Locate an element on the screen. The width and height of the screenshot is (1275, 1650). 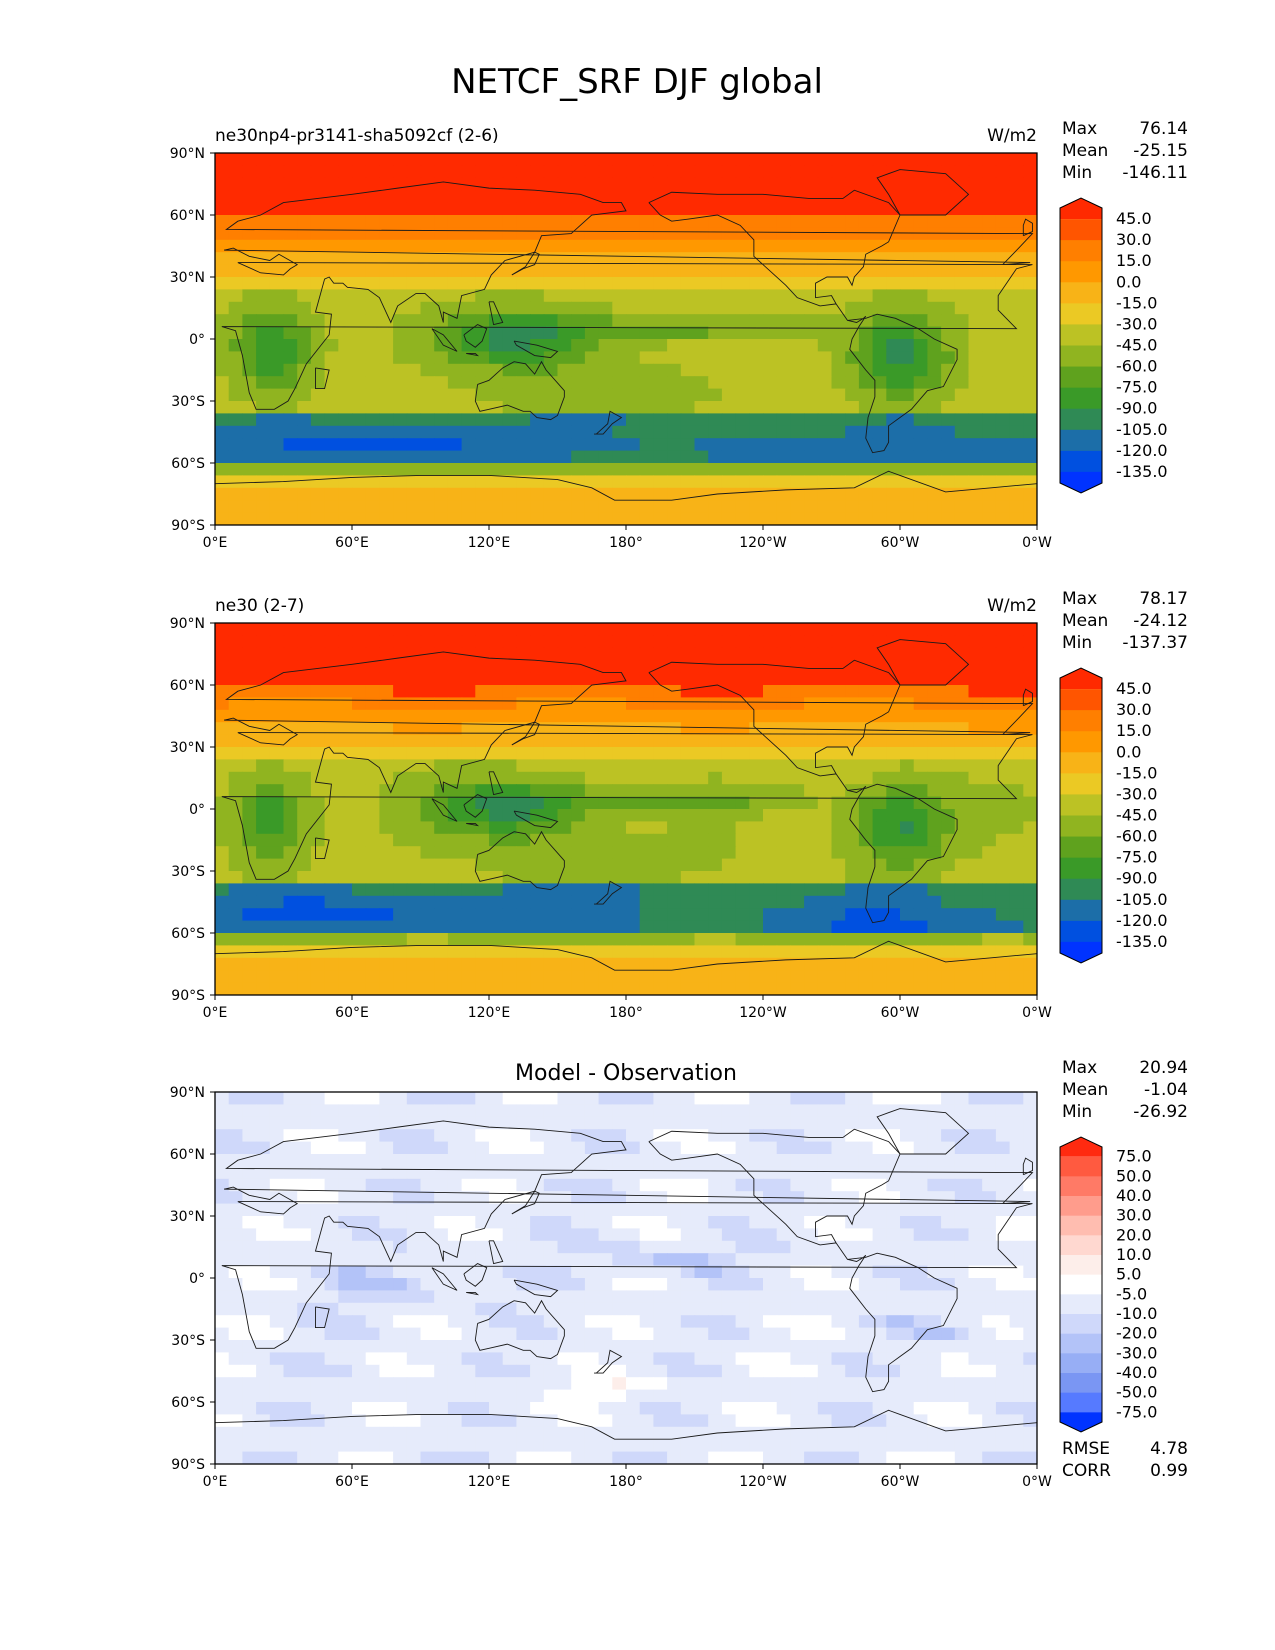
colorbar-tick-label: -15.0 is located at coordinates (1136, 772).